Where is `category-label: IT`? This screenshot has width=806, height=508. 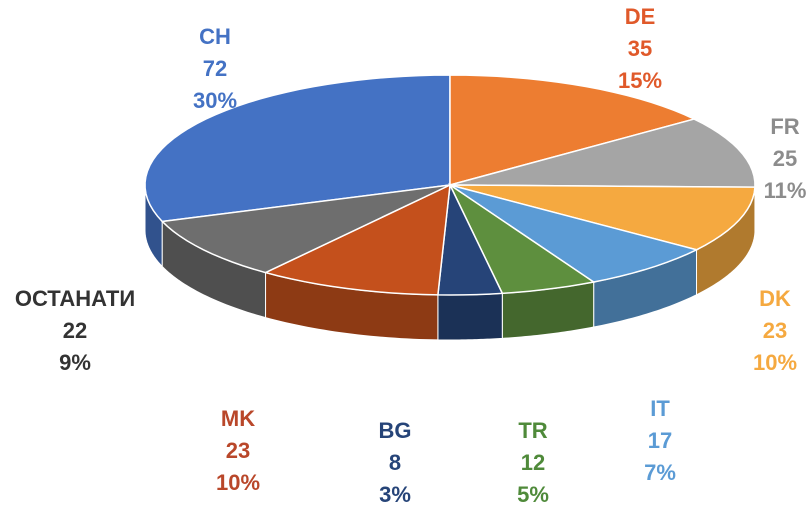 category-label: IT is located at coordinates (660, 408).